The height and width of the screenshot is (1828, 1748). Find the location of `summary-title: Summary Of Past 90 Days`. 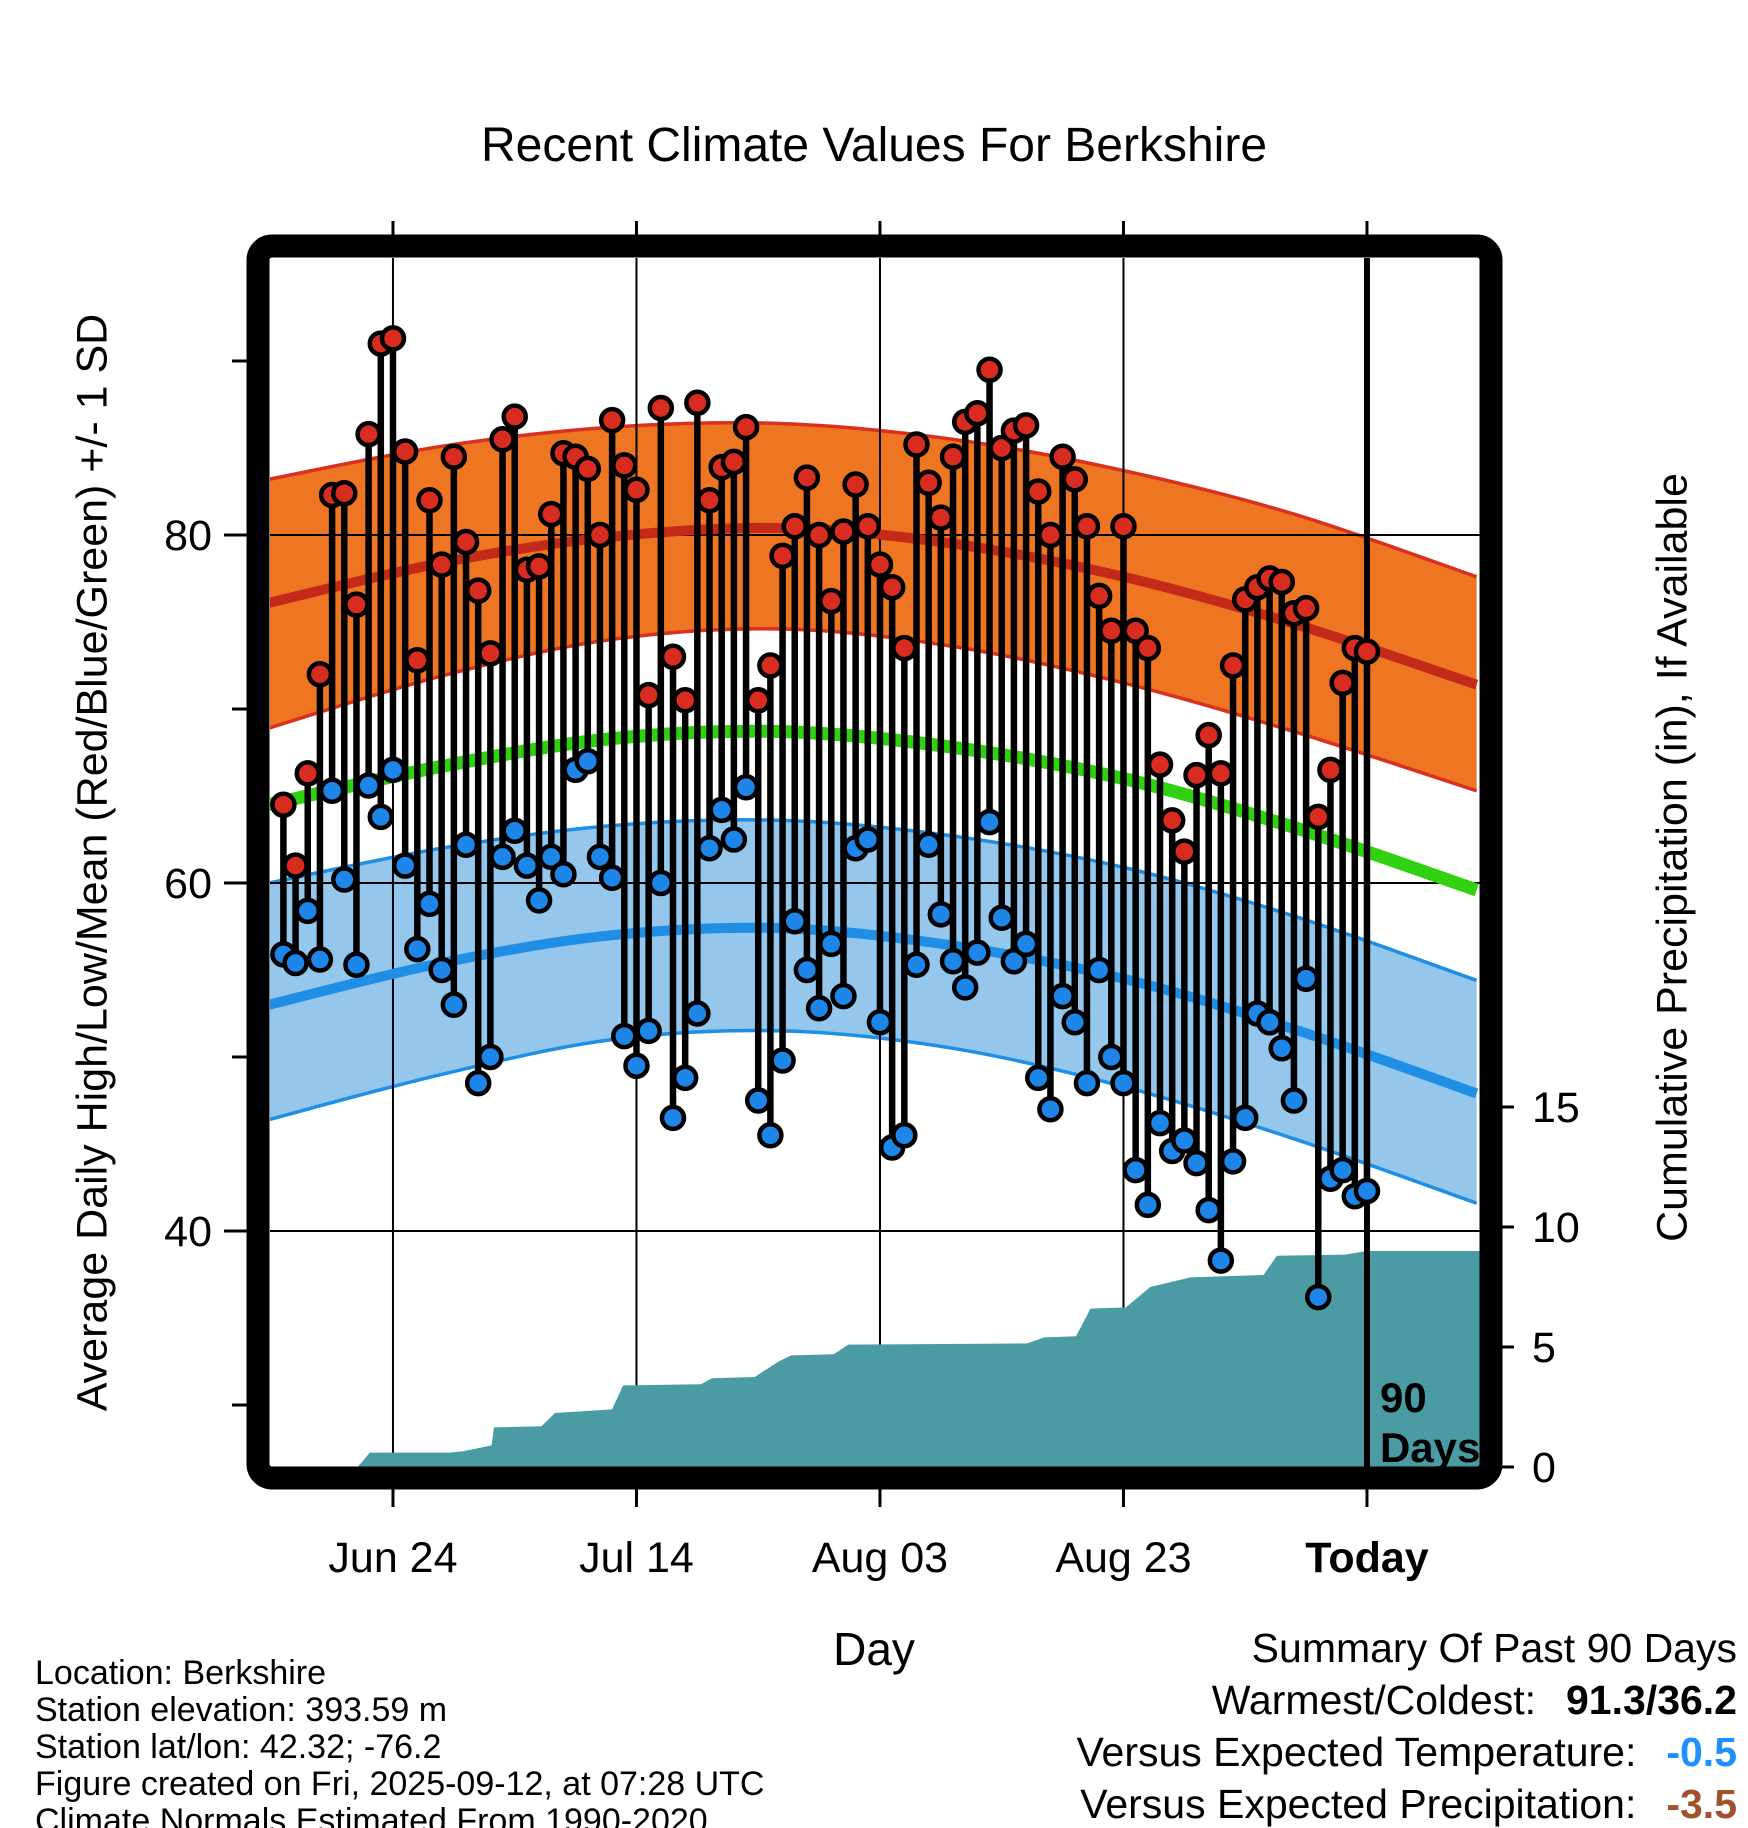

summary-title: Summary Of Past 90 Days is located at coordinates (1494, 1648).